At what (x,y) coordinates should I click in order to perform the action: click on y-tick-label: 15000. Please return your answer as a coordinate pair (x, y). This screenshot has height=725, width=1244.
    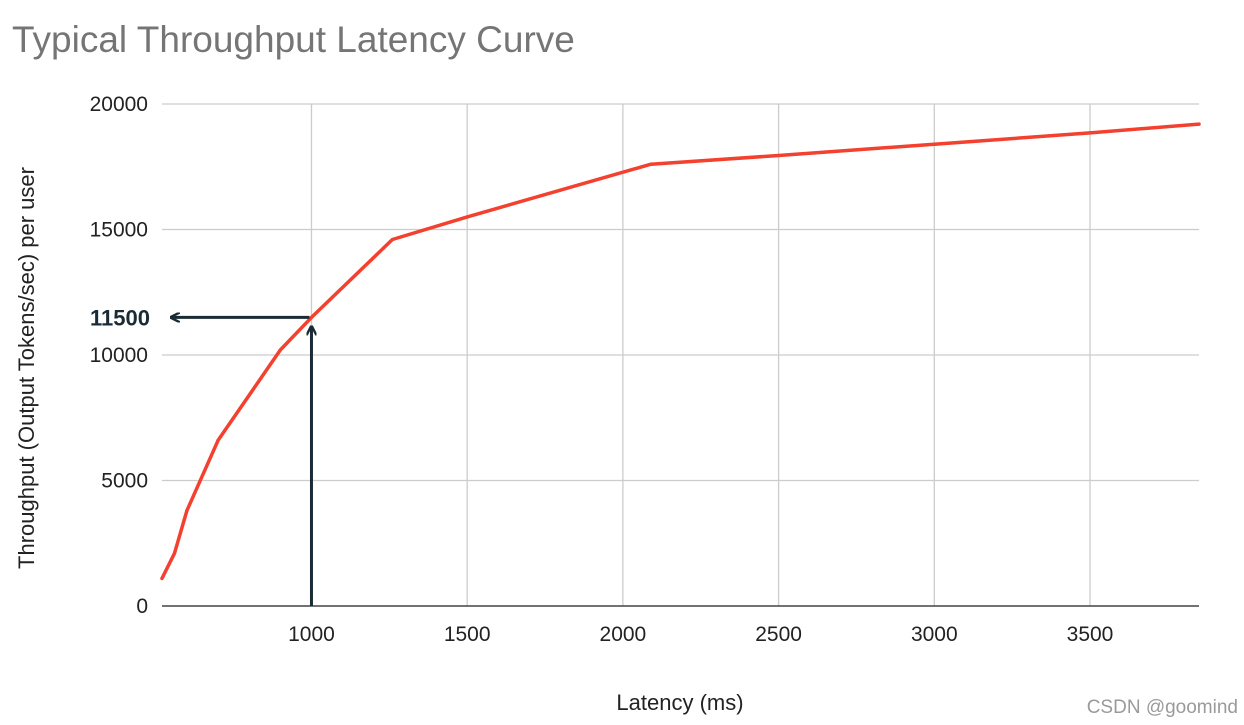
    Looking at the image, I should click on (119, 230).